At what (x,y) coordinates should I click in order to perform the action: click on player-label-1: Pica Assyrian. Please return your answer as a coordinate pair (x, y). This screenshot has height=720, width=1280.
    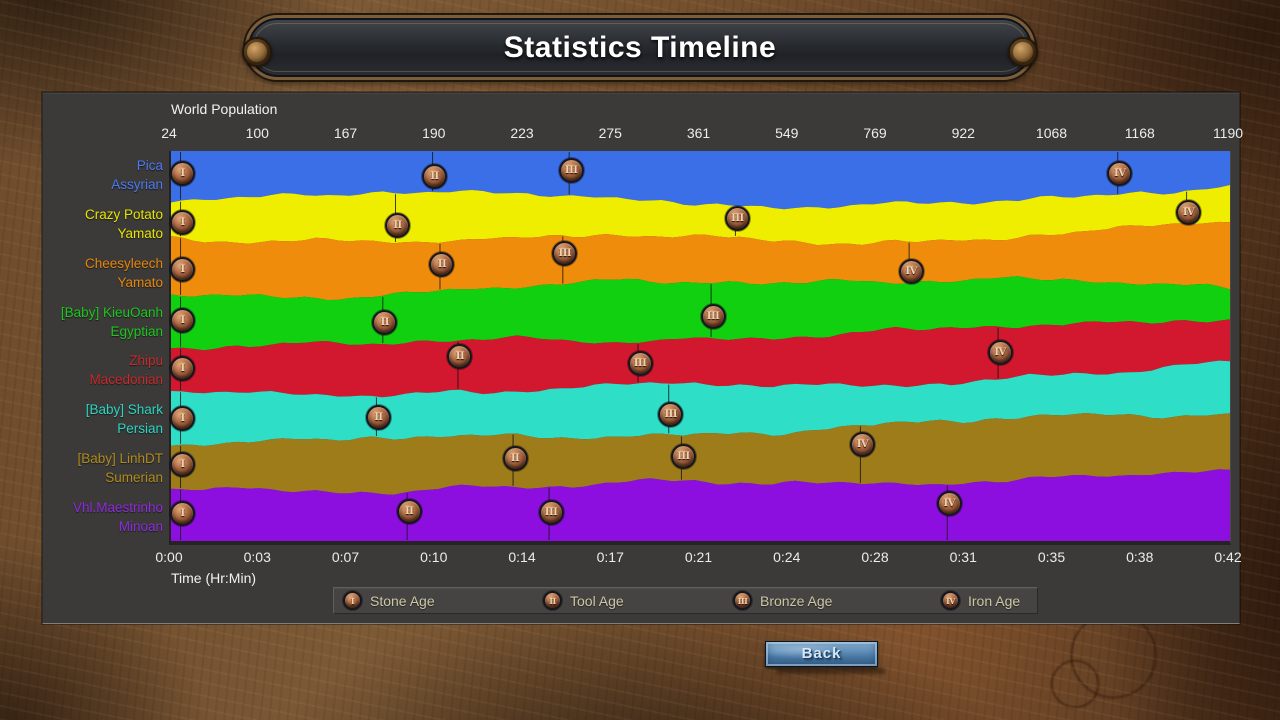
    Looking at the image, I should click on (103, 175).